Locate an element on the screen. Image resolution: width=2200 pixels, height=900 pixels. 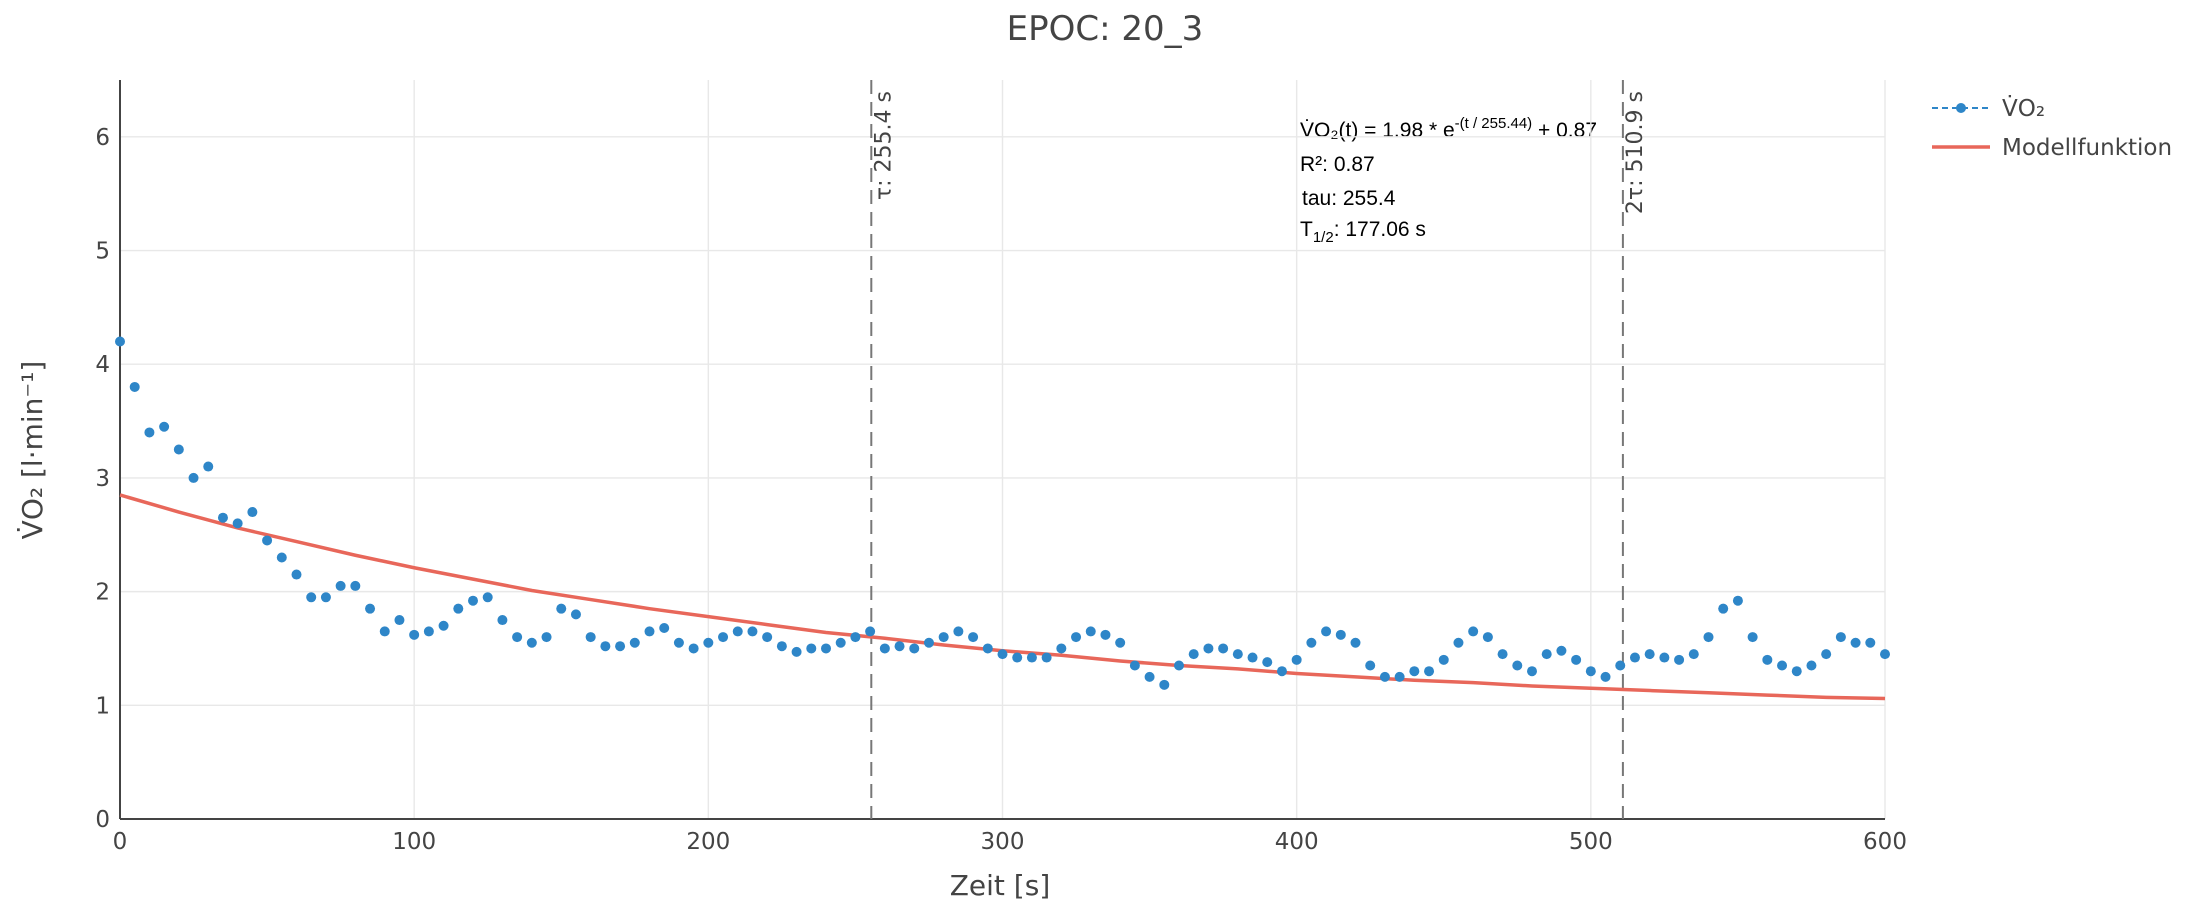
y-axis-label: V̇O₂ [l·min⁻¹] is located at coordinates (32, 450).